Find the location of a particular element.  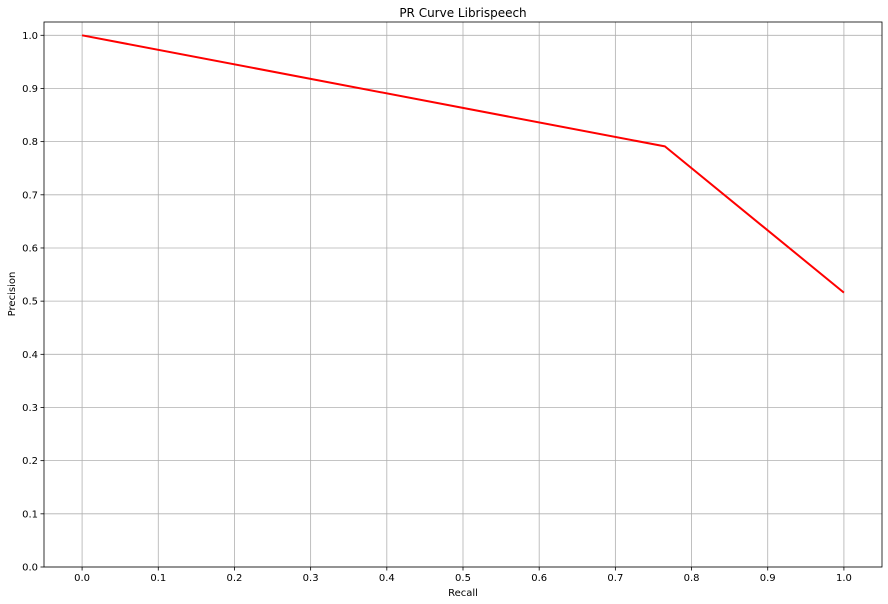

y-tick-label: 0.4 is located at coordinates (30, 355).